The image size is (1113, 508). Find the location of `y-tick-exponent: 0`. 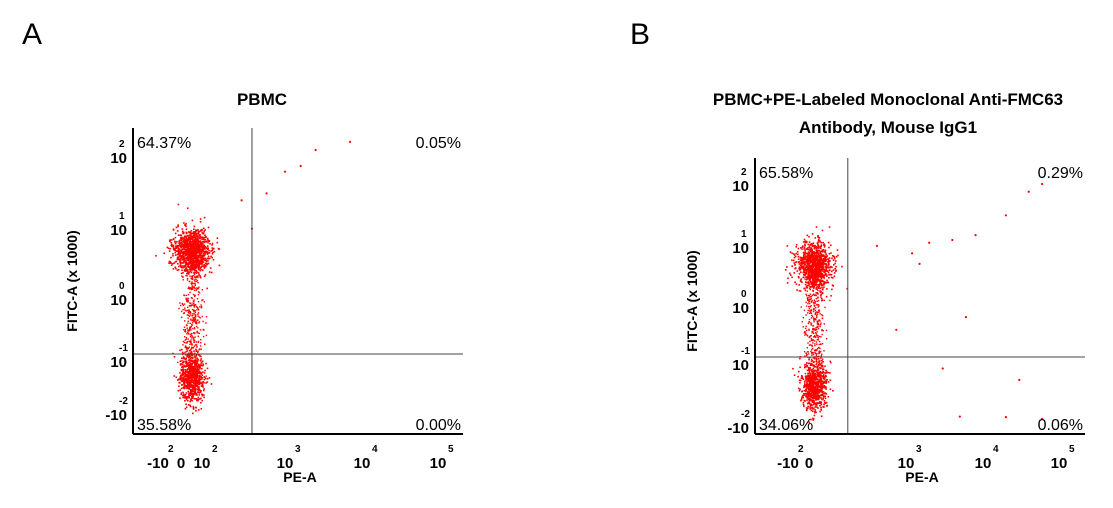

y-tick-exponent: 0 is located at coordinates (744, 294).